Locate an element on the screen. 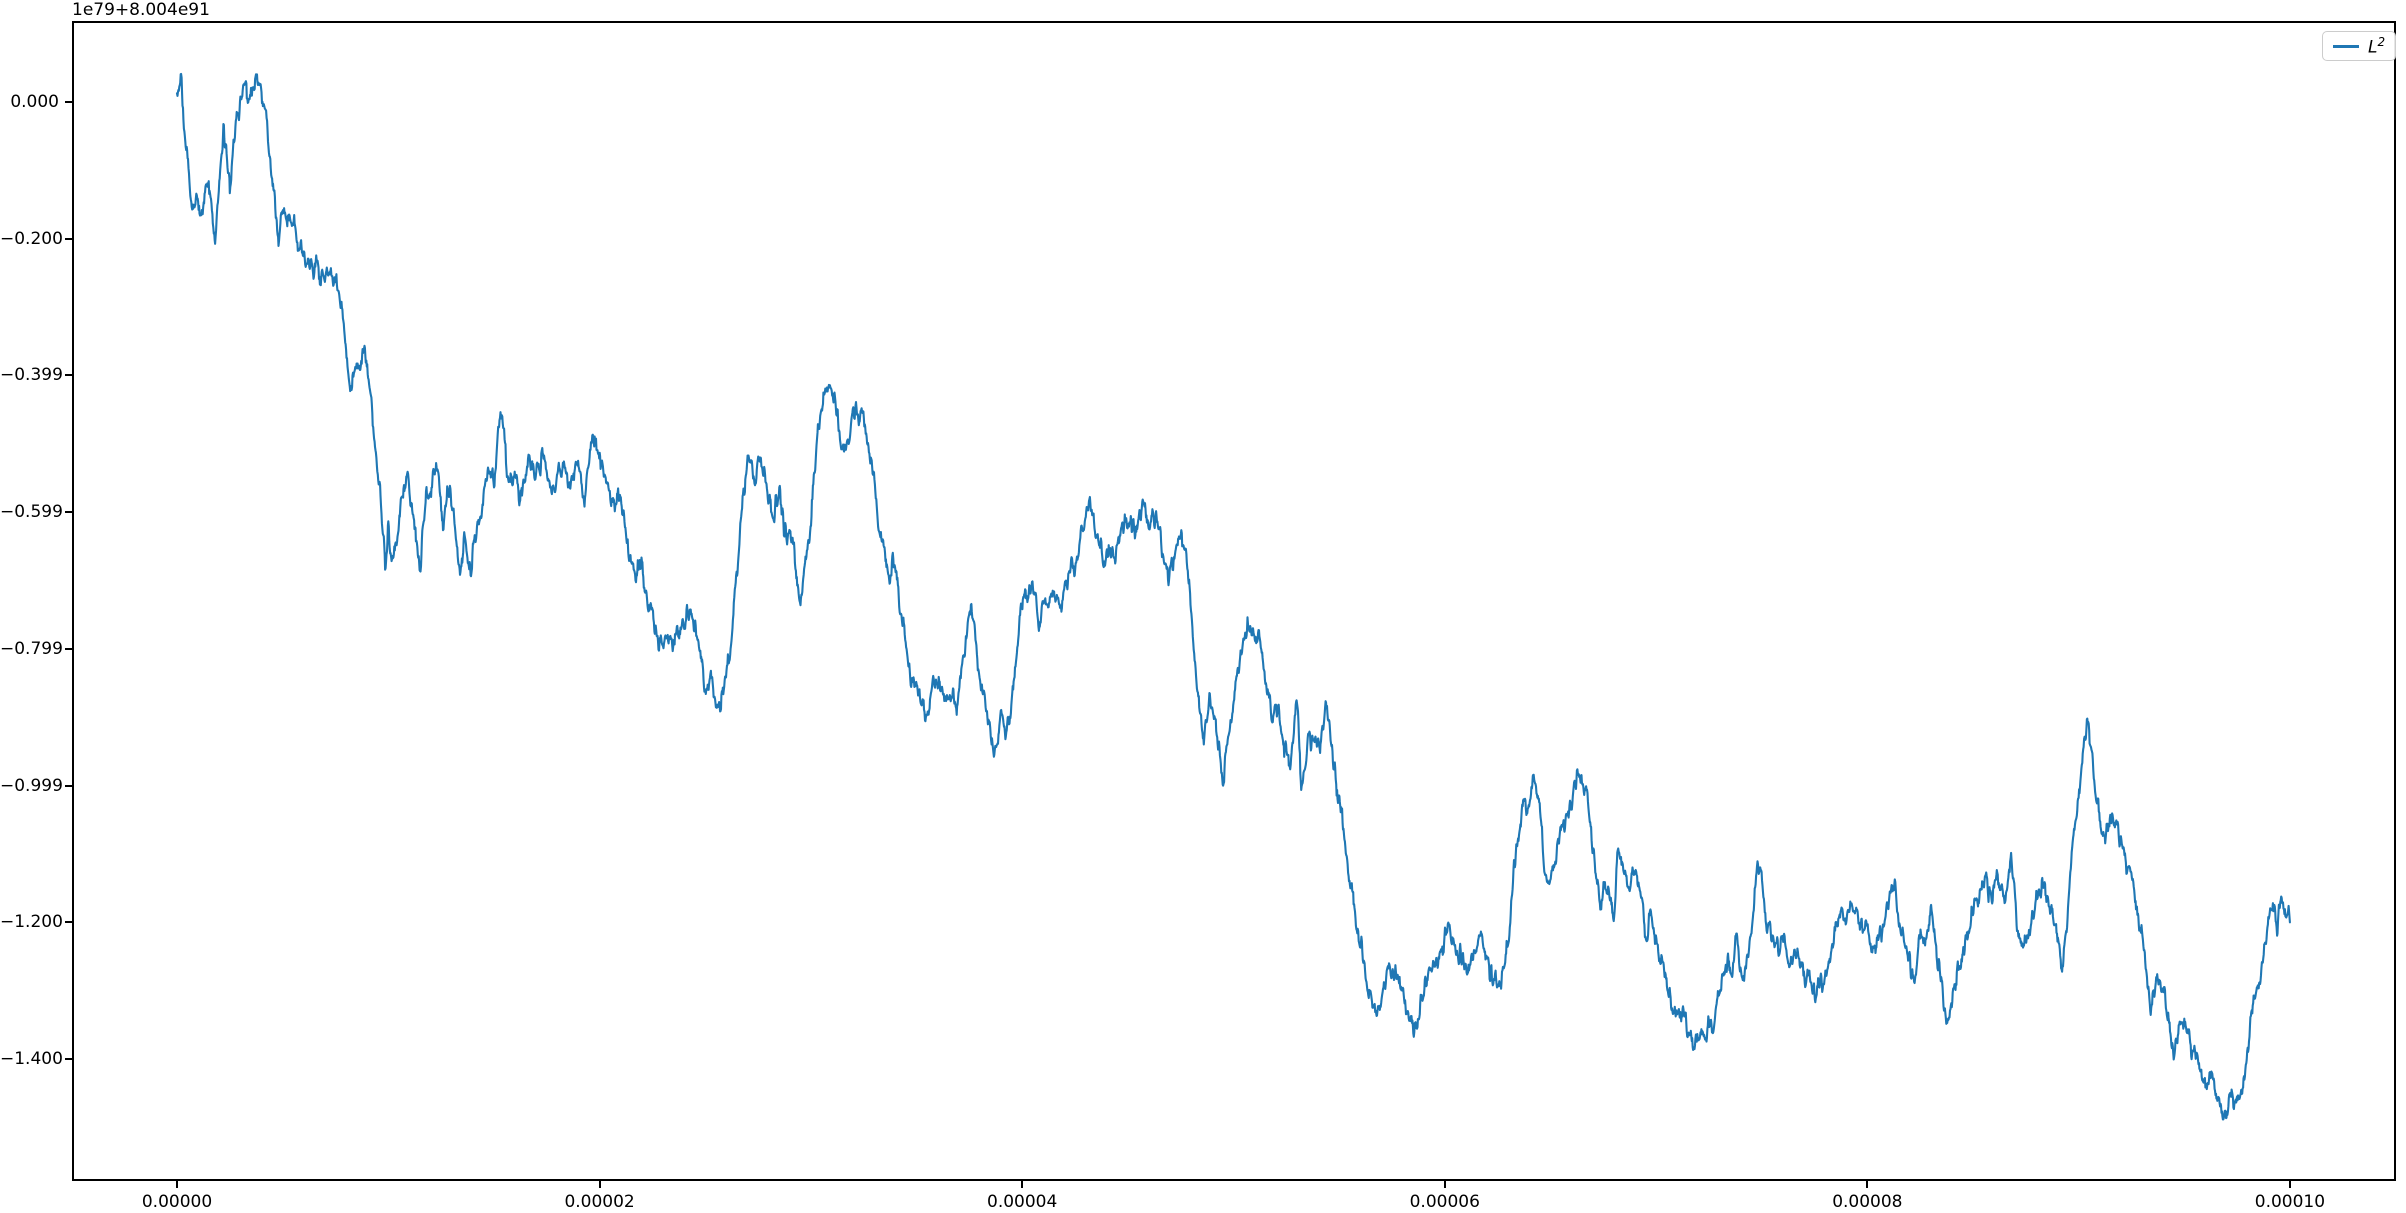  x-tick-label: 0.00008 is located at coordinates (1867, 1202).